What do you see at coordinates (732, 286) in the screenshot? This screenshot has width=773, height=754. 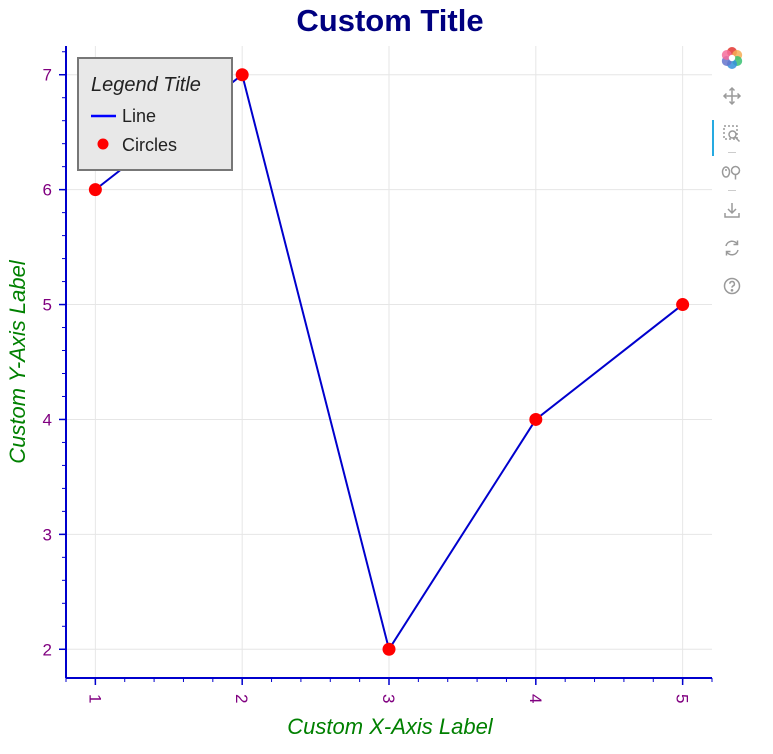 I see `help-icon` at bounding box center [732, 286].